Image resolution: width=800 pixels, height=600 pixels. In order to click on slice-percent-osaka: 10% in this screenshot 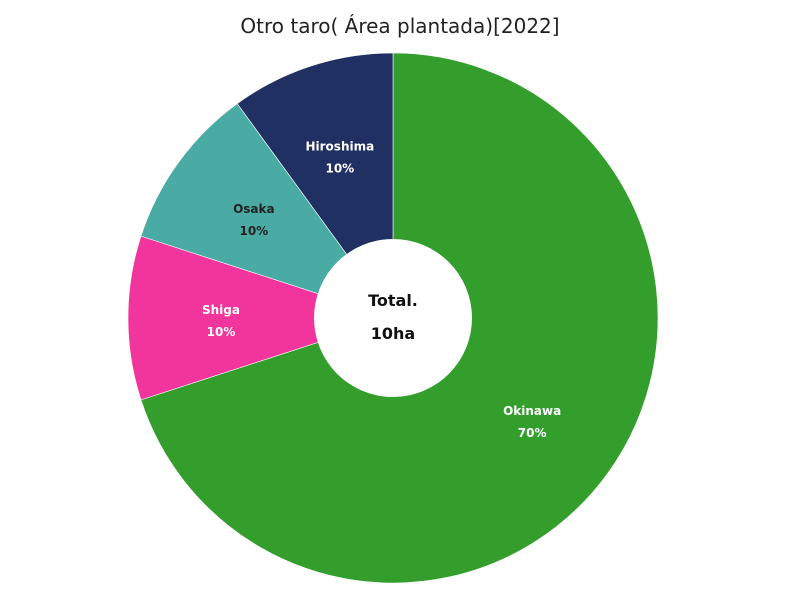, I will do `click(253, 231)`.